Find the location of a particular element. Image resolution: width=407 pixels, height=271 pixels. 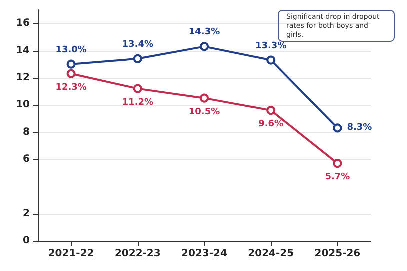

y-tick-label: 0 is located at coordinates (26, 241).